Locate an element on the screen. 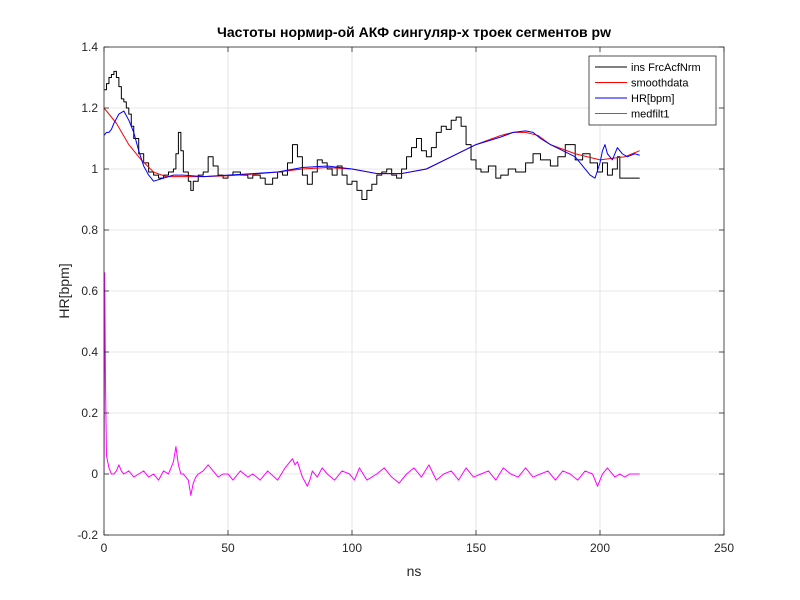  y-axis-label: HR[bpm] is located at coordinates (64, 290).